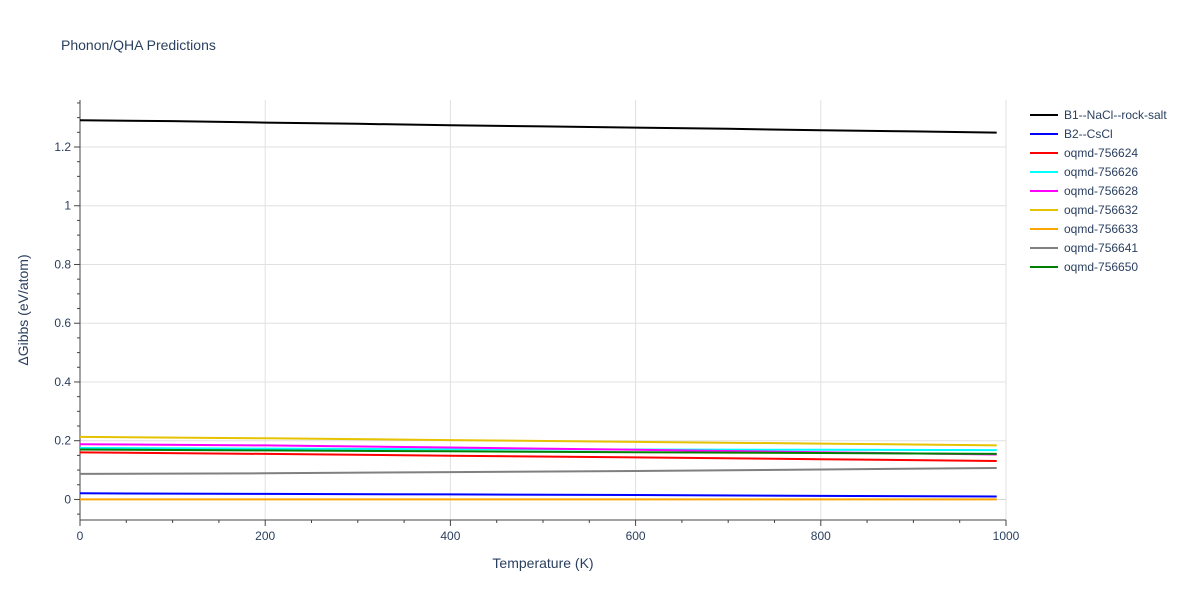 The width and height of the screenshot is (1200, 600). What do you see at coordinates (67, 499) in the screenshot?
I see `y-tick-label: 0` at bounding box center [67, 499].